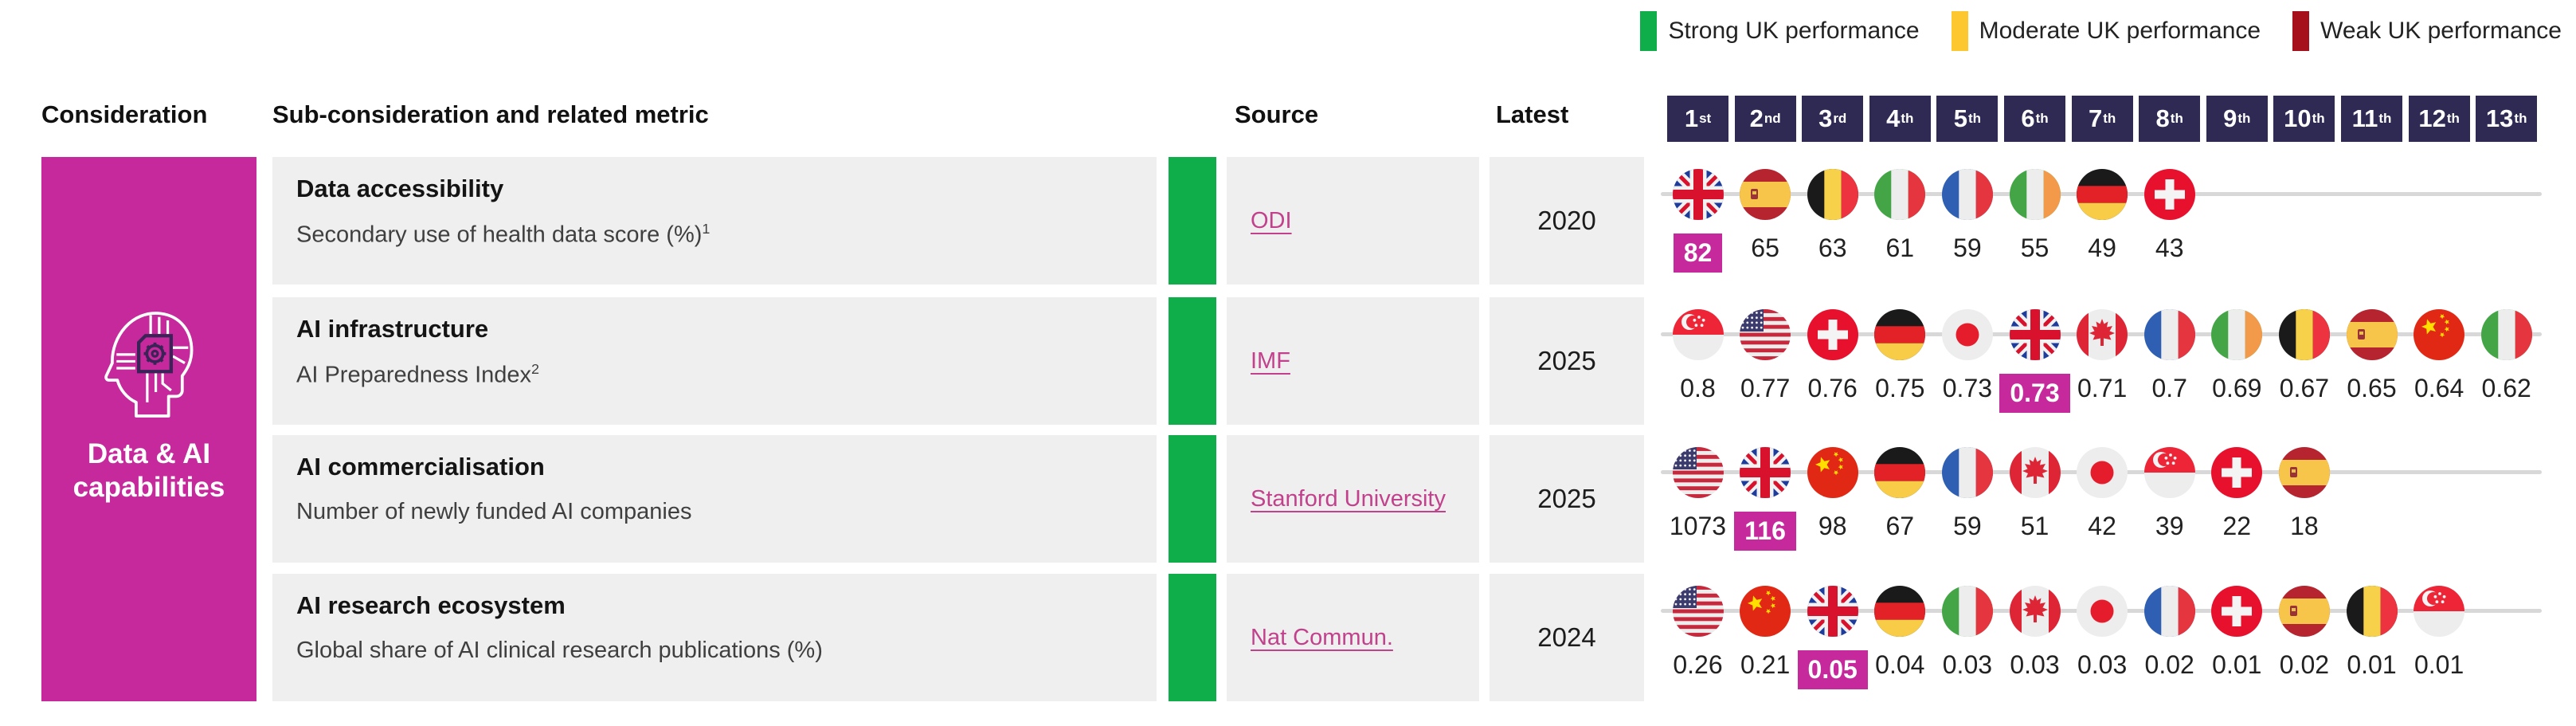 This screenshot has width=2576, height=726. I want to click on footnote-superscript: 2, so click(535, 369).